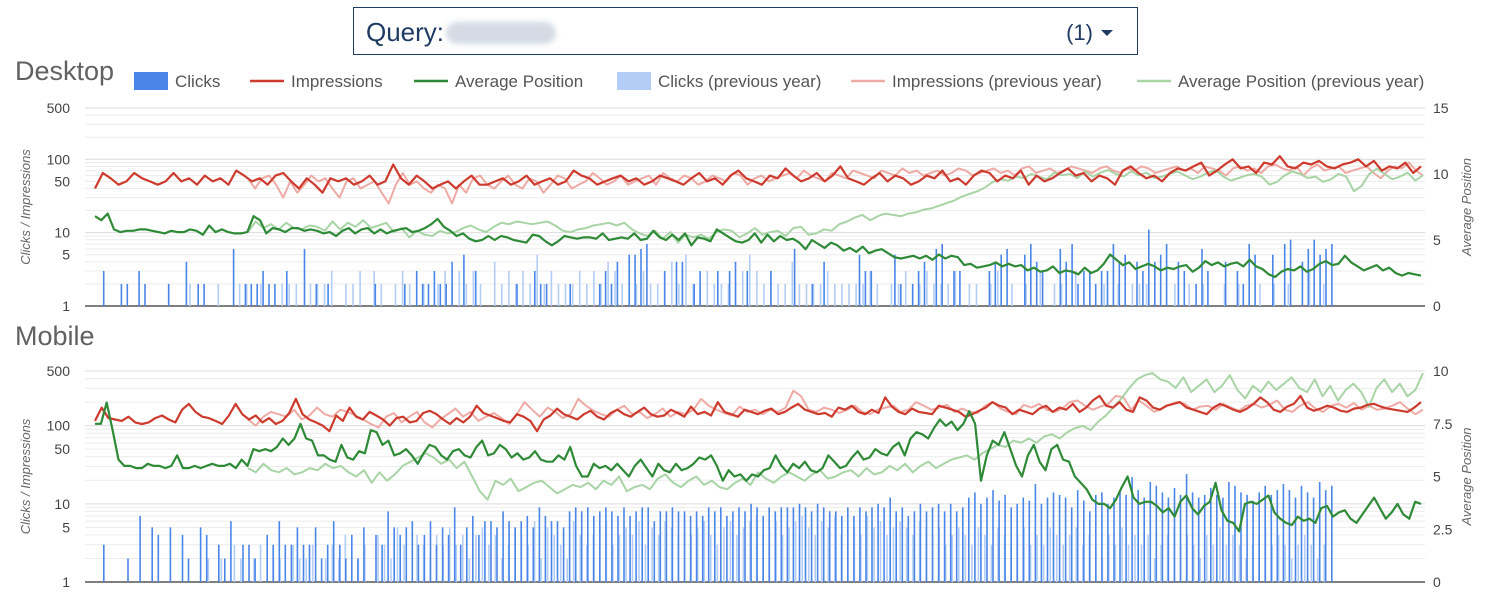 Image resolution: width=1485 pixels, height=600 pixels. Describe the element at coordinates (1107, 33) in the screenshot. I see `caret-down-icon` at that location.